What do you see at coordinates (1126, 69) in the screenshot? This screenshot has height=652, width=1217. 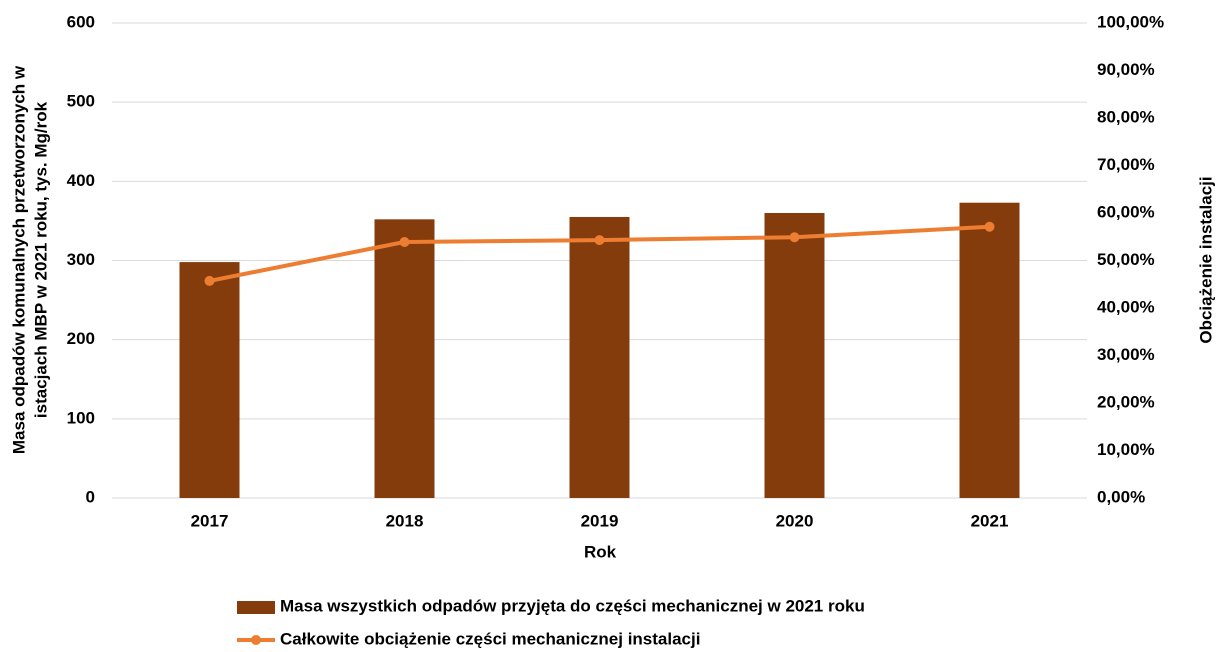 I see `y2-tick-label: 90,00%` at bounding box center [1126, 69].